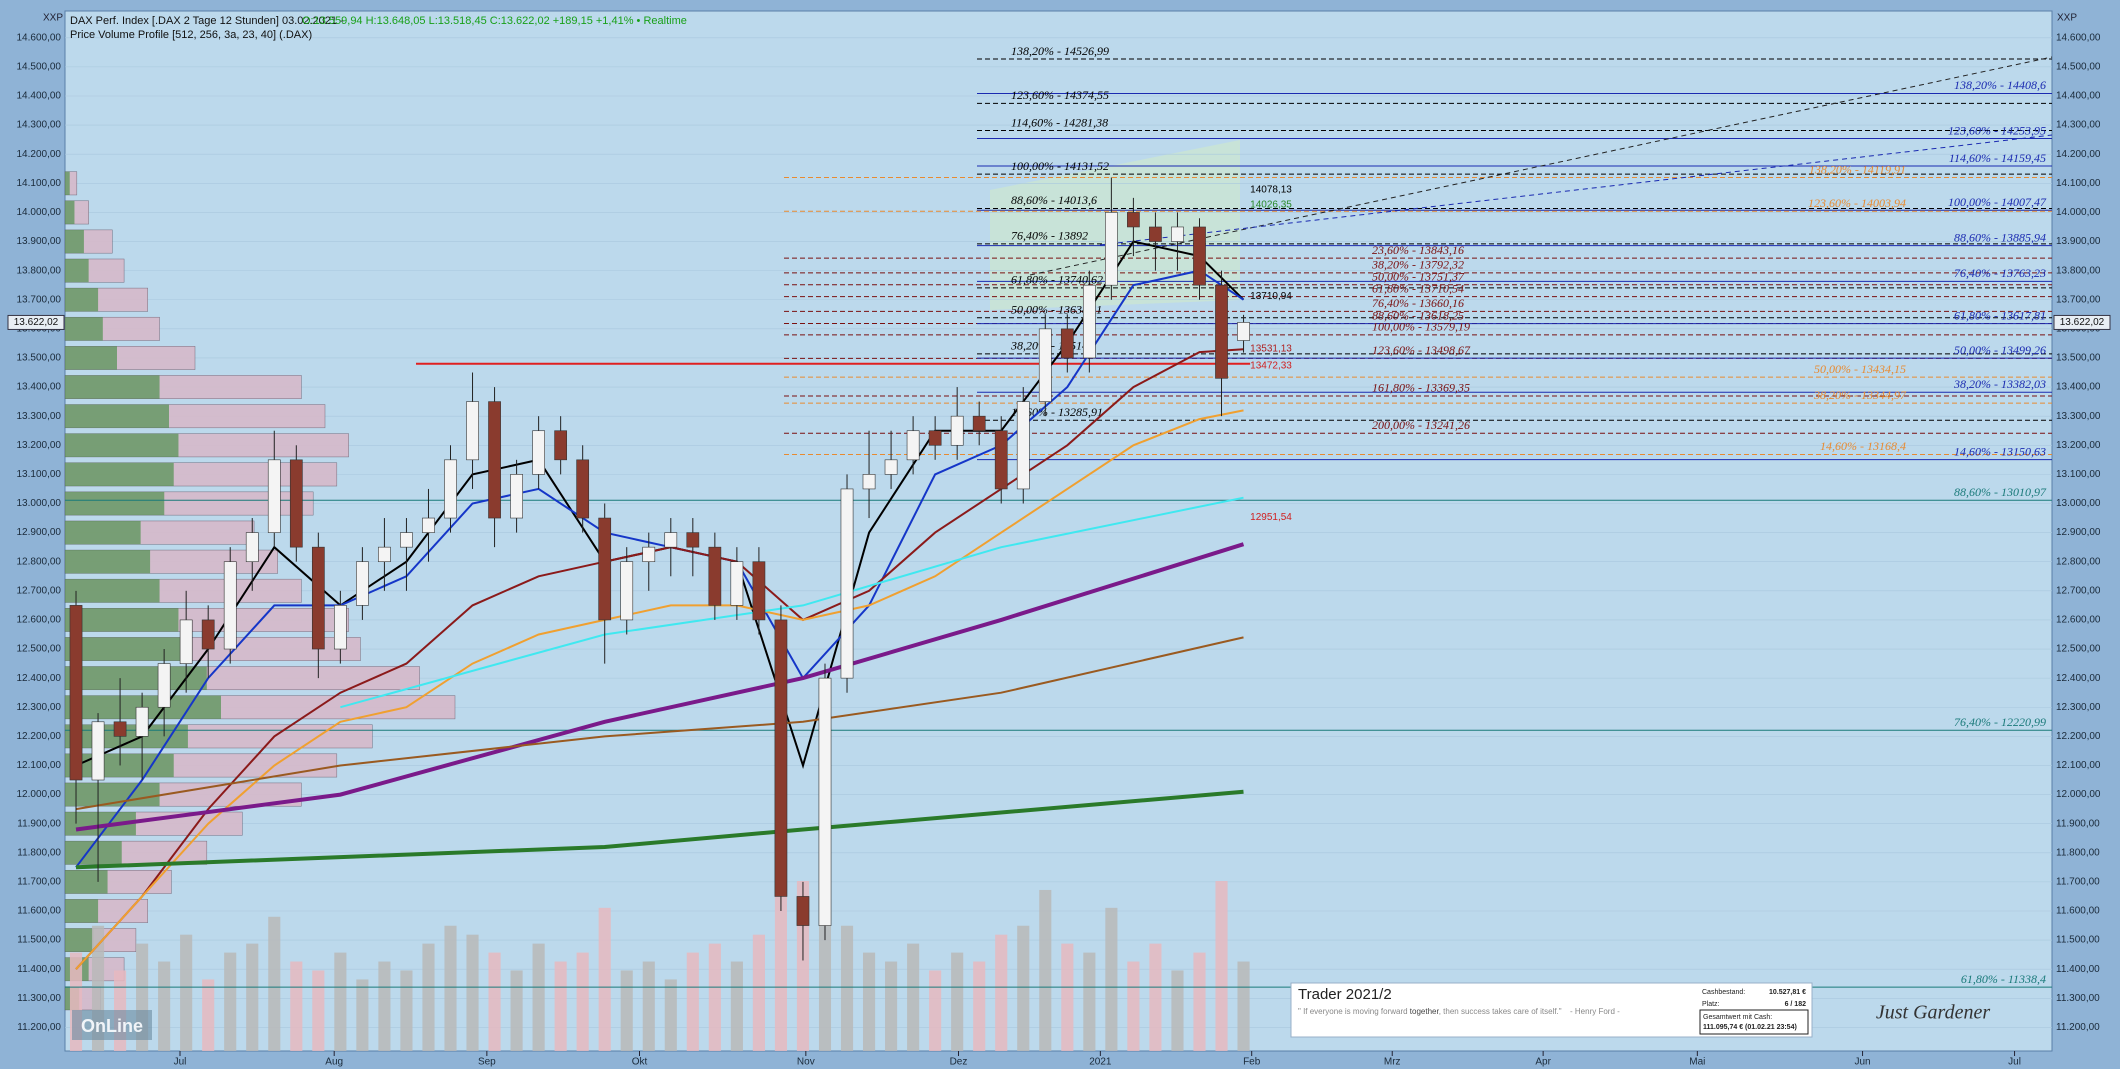 Image resolution: width=2120 pixels, height=1069 pixels. What do you see at coordinates (1271, 204) in the screenshot?
I see `price-annotation: 14026,35` at bounding box center [1271, 204].